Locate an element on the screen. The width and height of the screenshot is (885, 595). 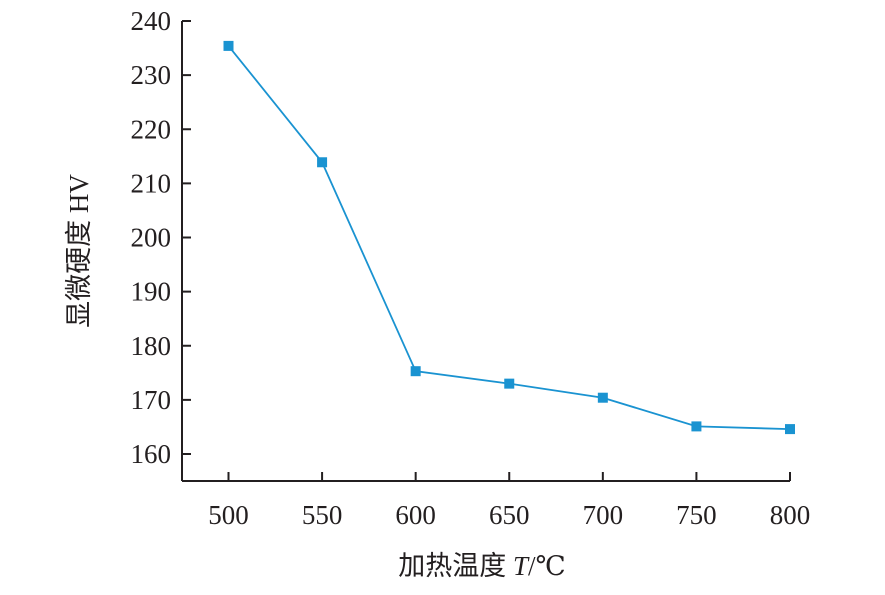
x-axis-title-symbol: T is located at coordinates (521, 566).